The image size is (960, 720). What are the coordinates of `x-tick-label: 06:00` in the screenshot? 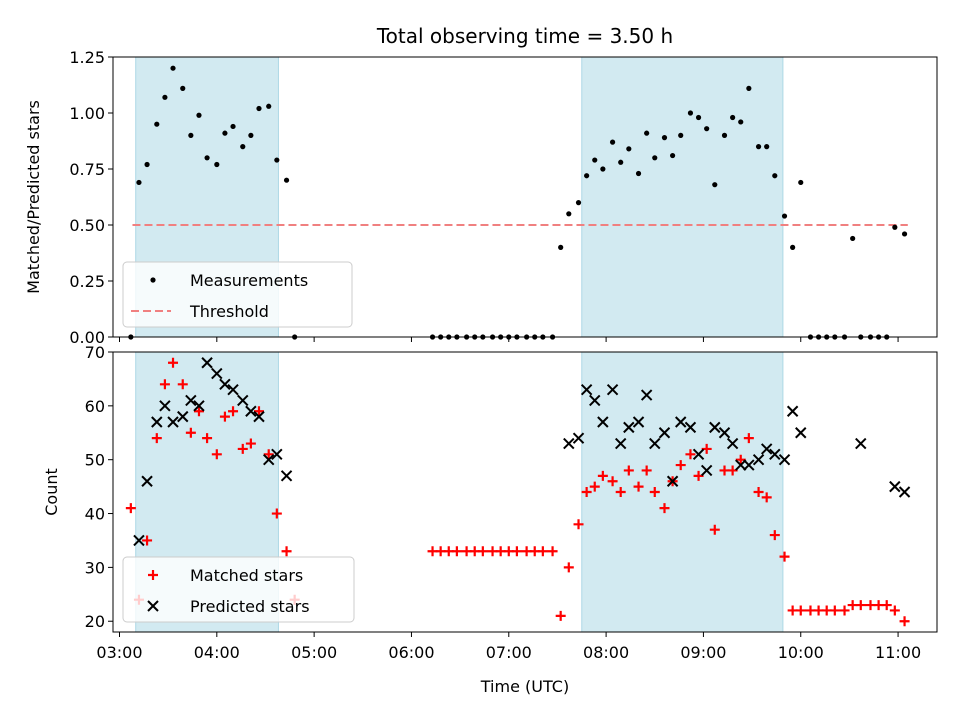 It's located at (411, 652).